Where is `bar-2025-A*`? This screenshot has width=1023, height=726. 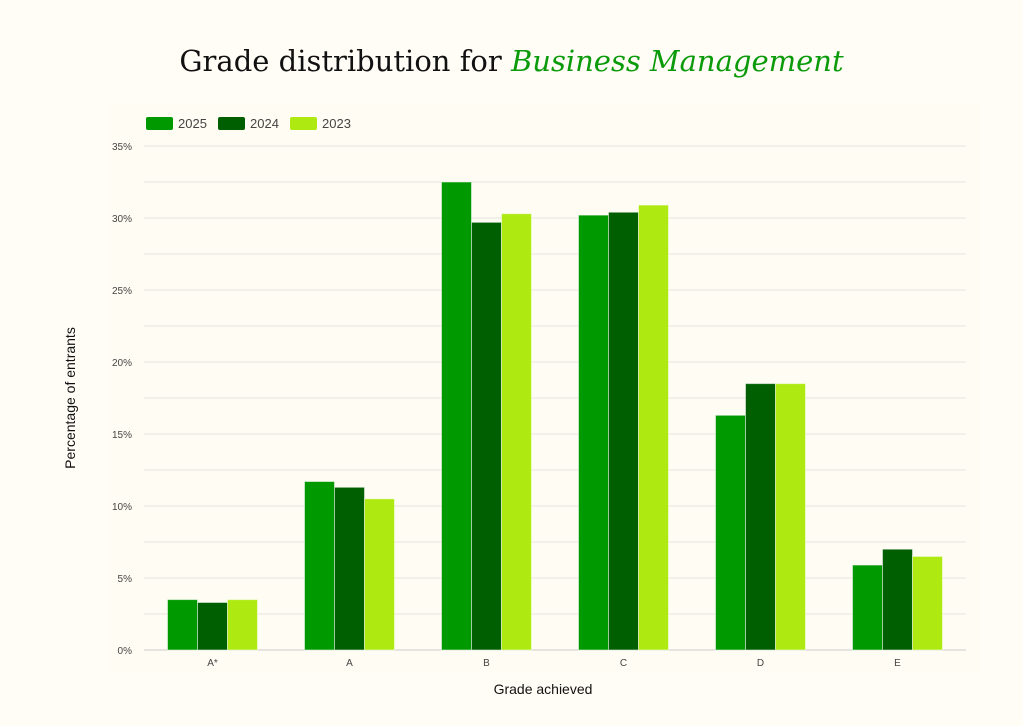 bar-2025-A* is located at coordinates (182, 625).